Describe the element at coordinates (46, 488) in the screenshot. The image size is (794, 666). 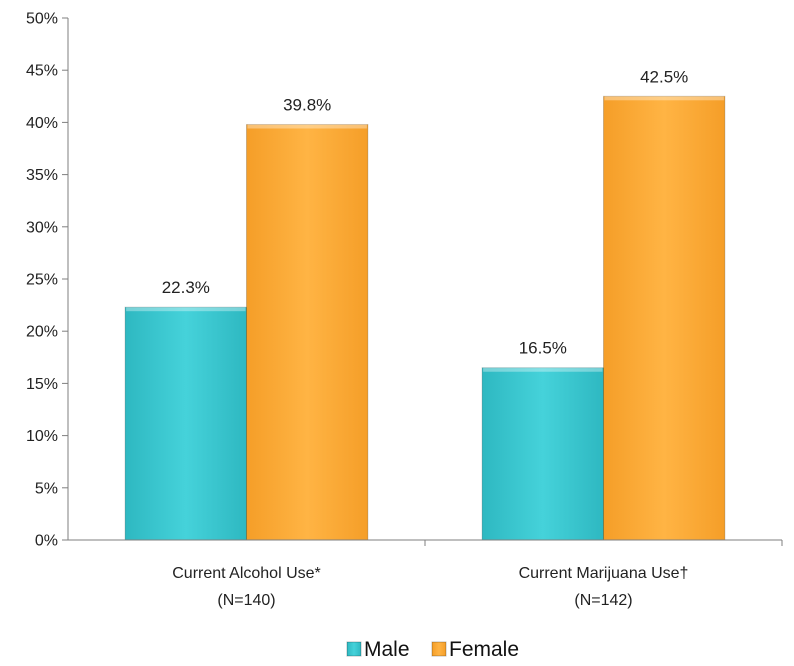
I see `y-tick-label: 5%` at that location.